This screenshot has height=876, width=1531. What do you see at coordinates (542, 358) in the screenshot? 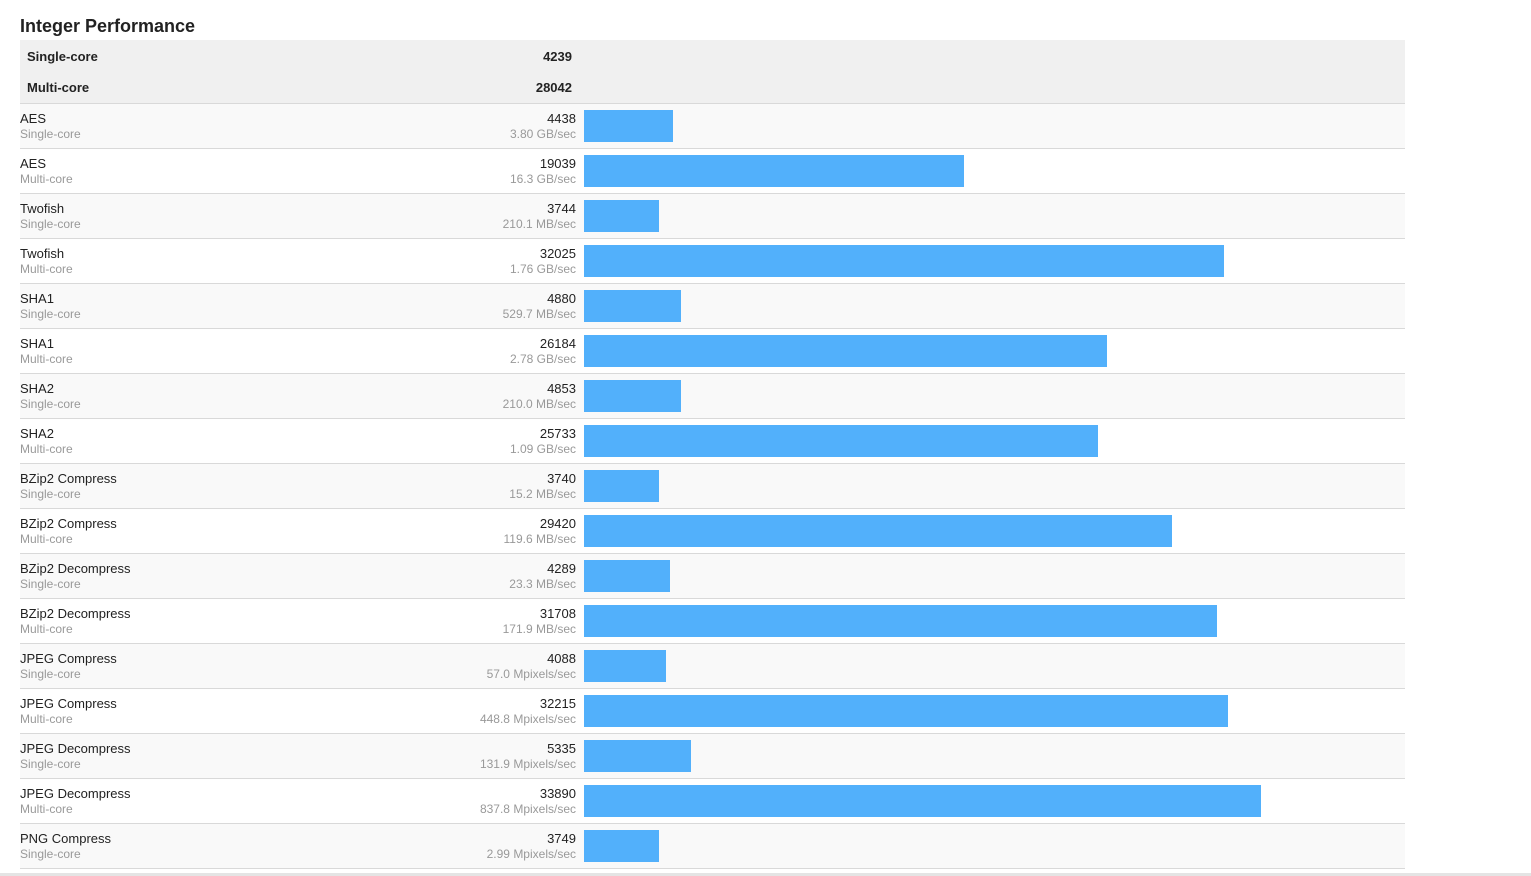
I see `workload-rate: 2.78 GB/sec` at bounding box center [542, 358].